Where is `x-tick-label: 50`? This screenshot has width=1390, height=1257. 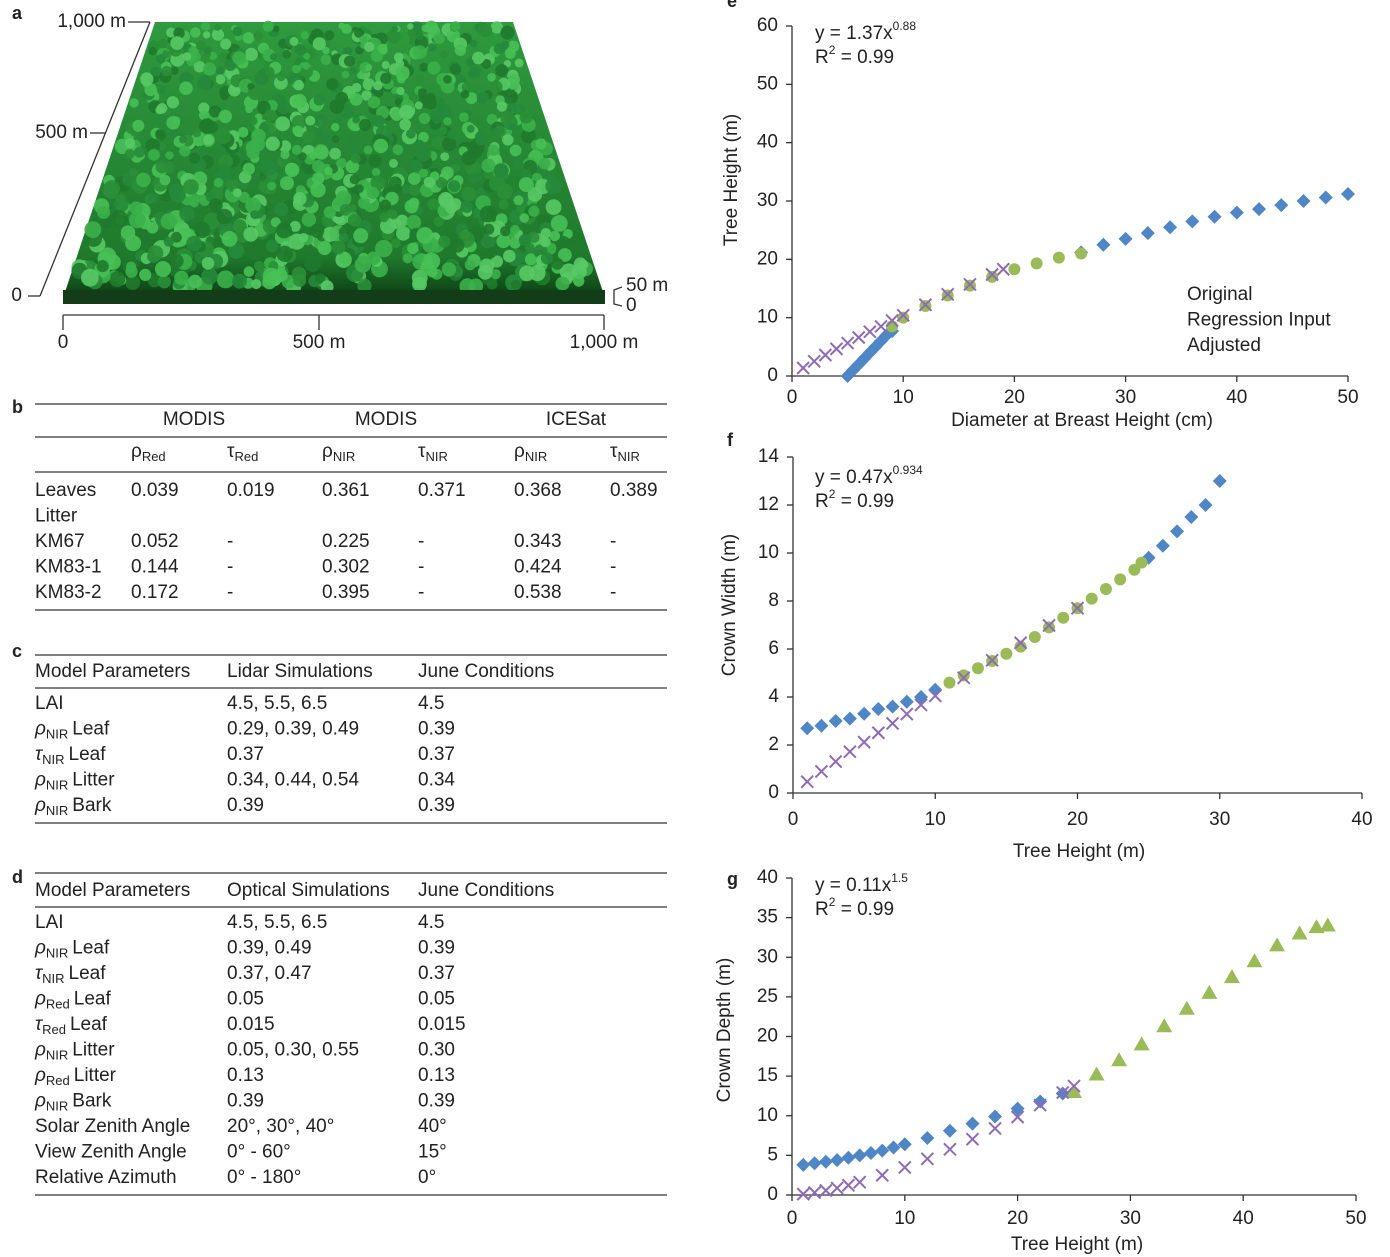 x-tick-label: 50 is located at coordinates (1355, 1218).